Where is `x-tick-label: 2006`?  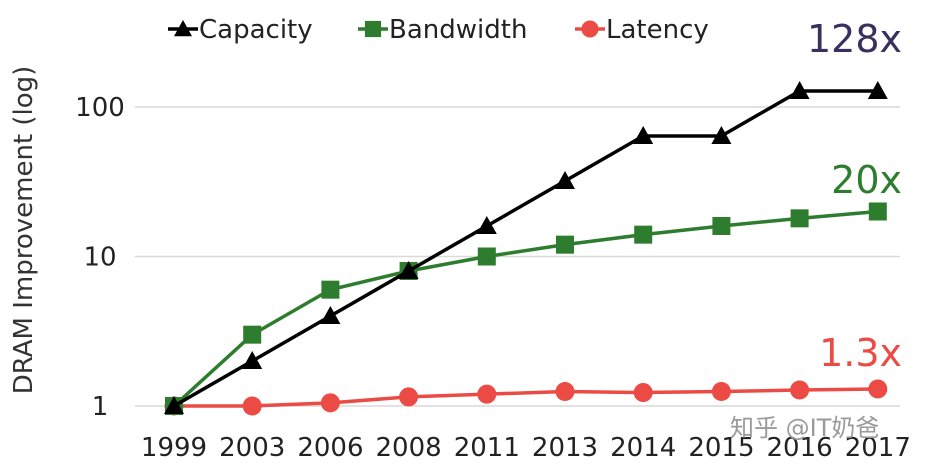
x-tick-label: 2006 is located at coordinates (330, 448).